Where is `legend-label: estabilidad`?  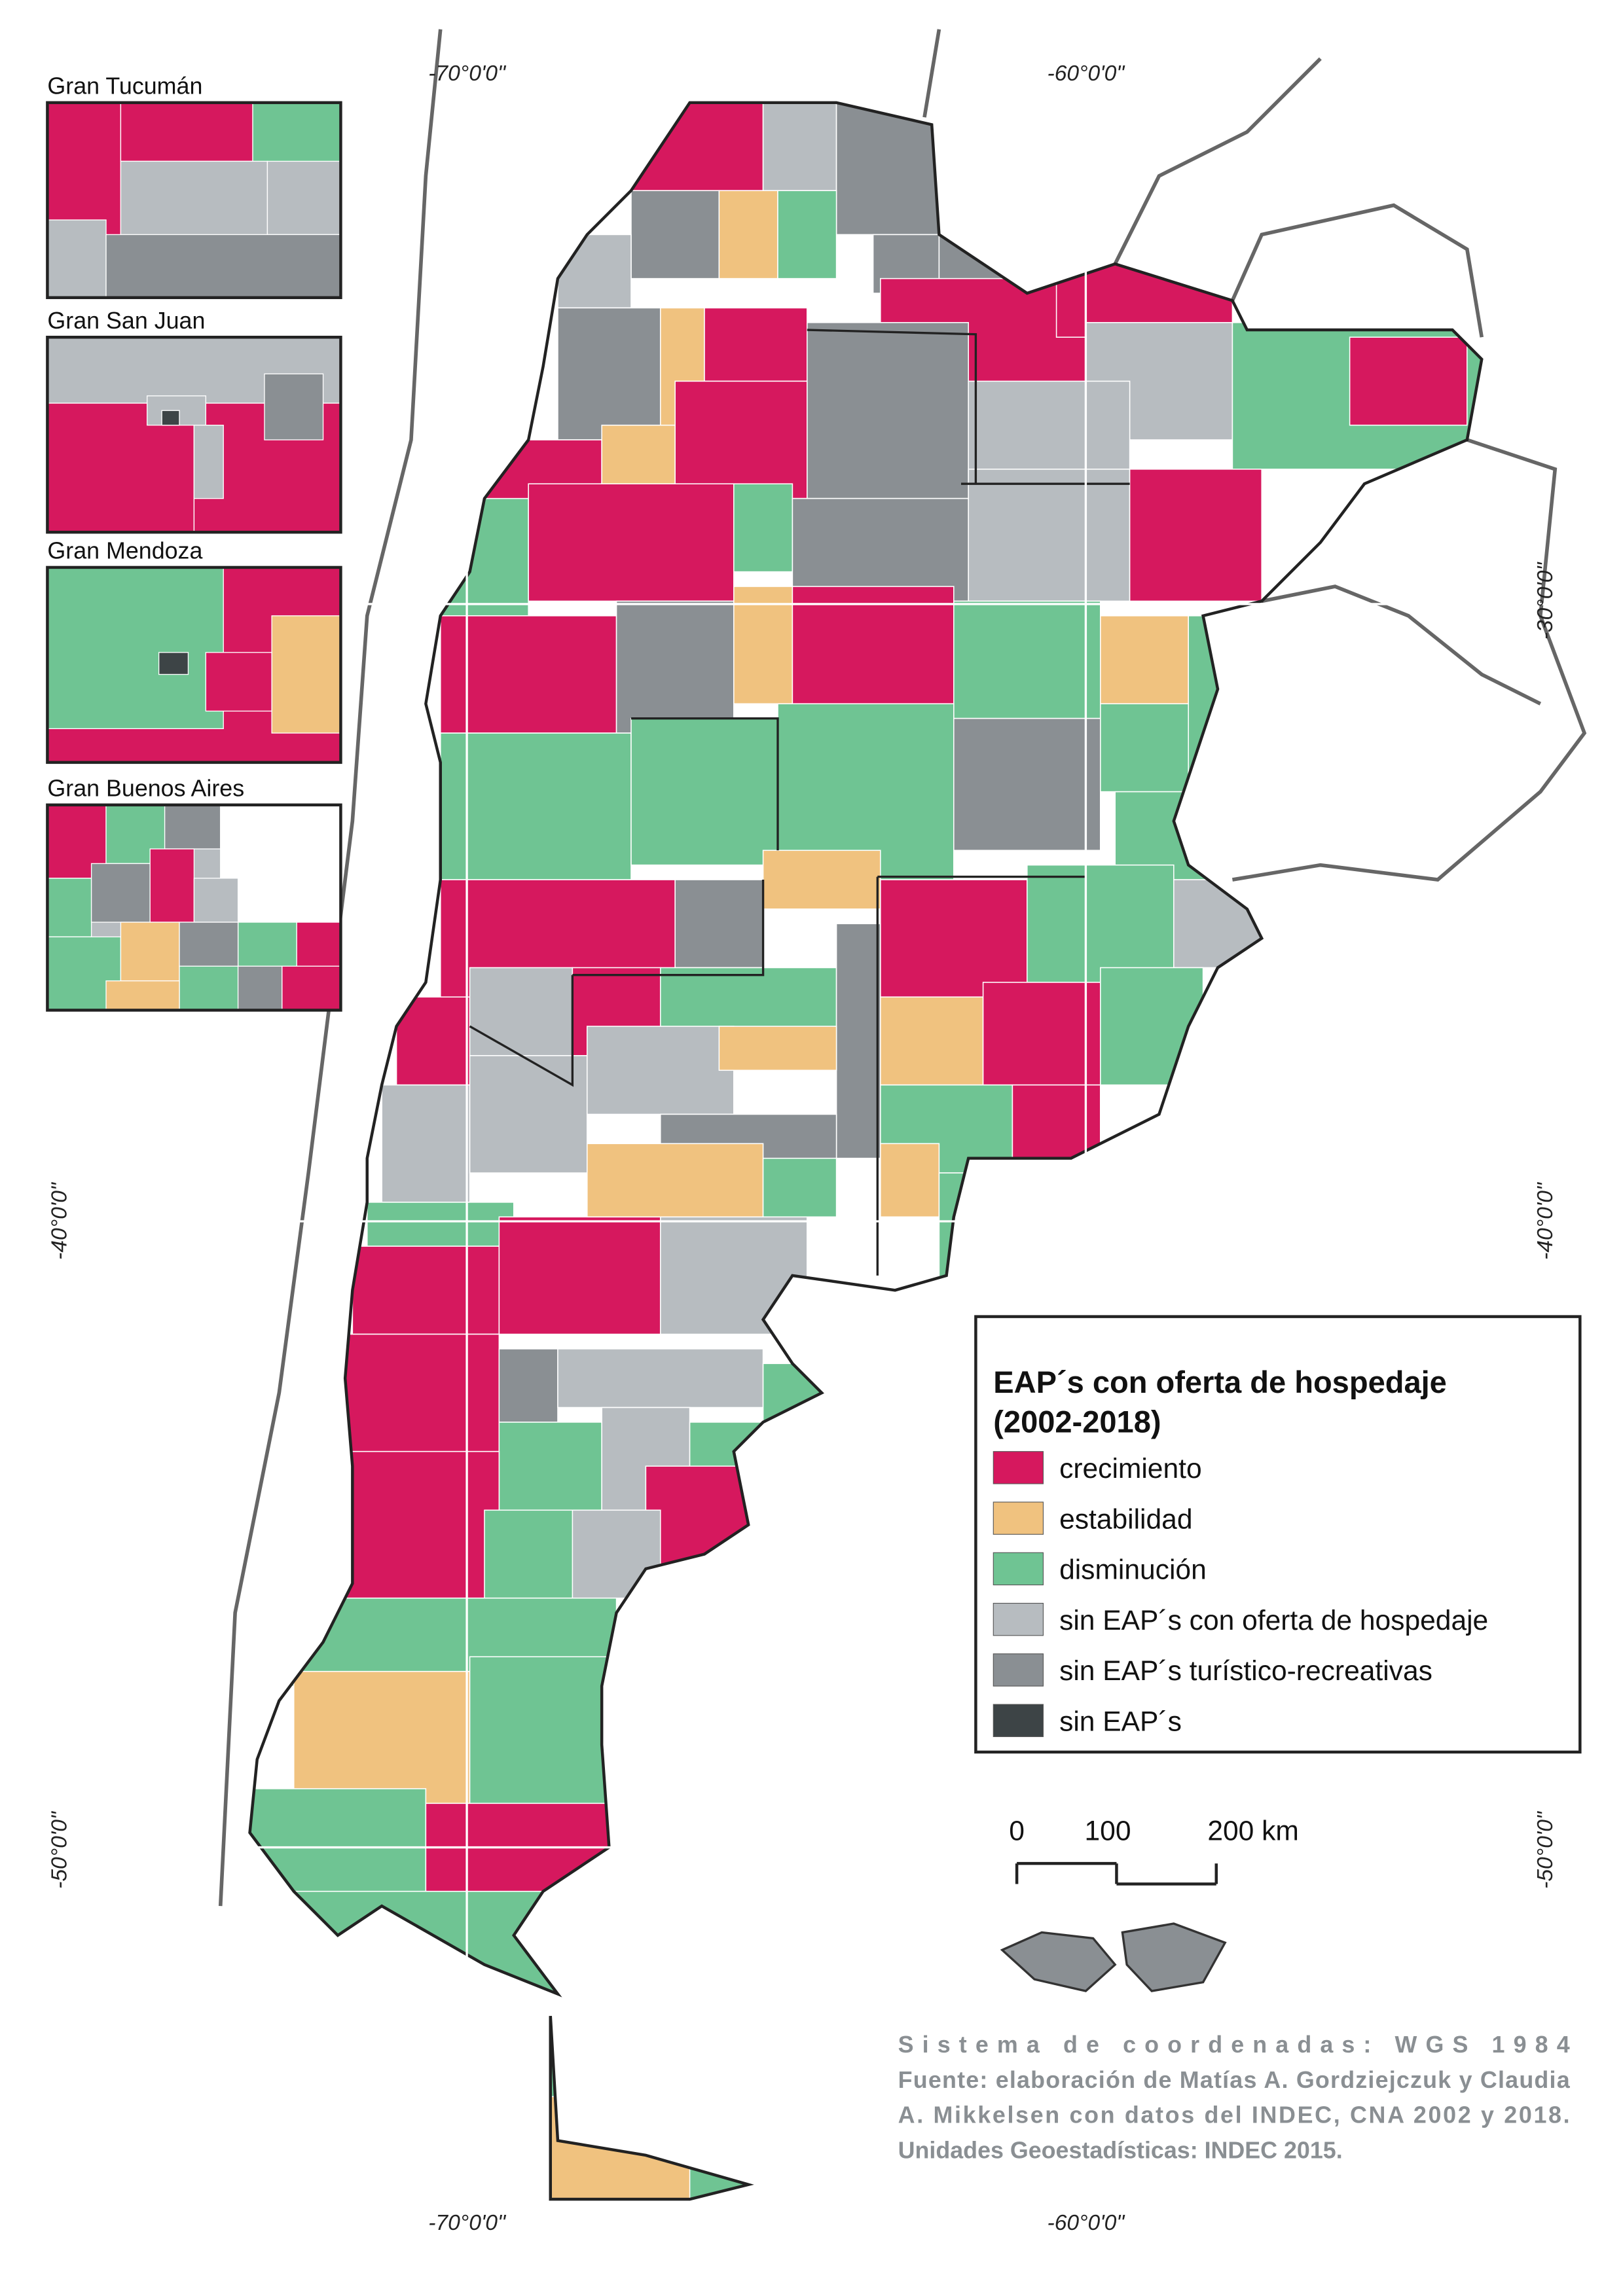
legend-label: estabilidad is located at coordinates (1125, 1519).